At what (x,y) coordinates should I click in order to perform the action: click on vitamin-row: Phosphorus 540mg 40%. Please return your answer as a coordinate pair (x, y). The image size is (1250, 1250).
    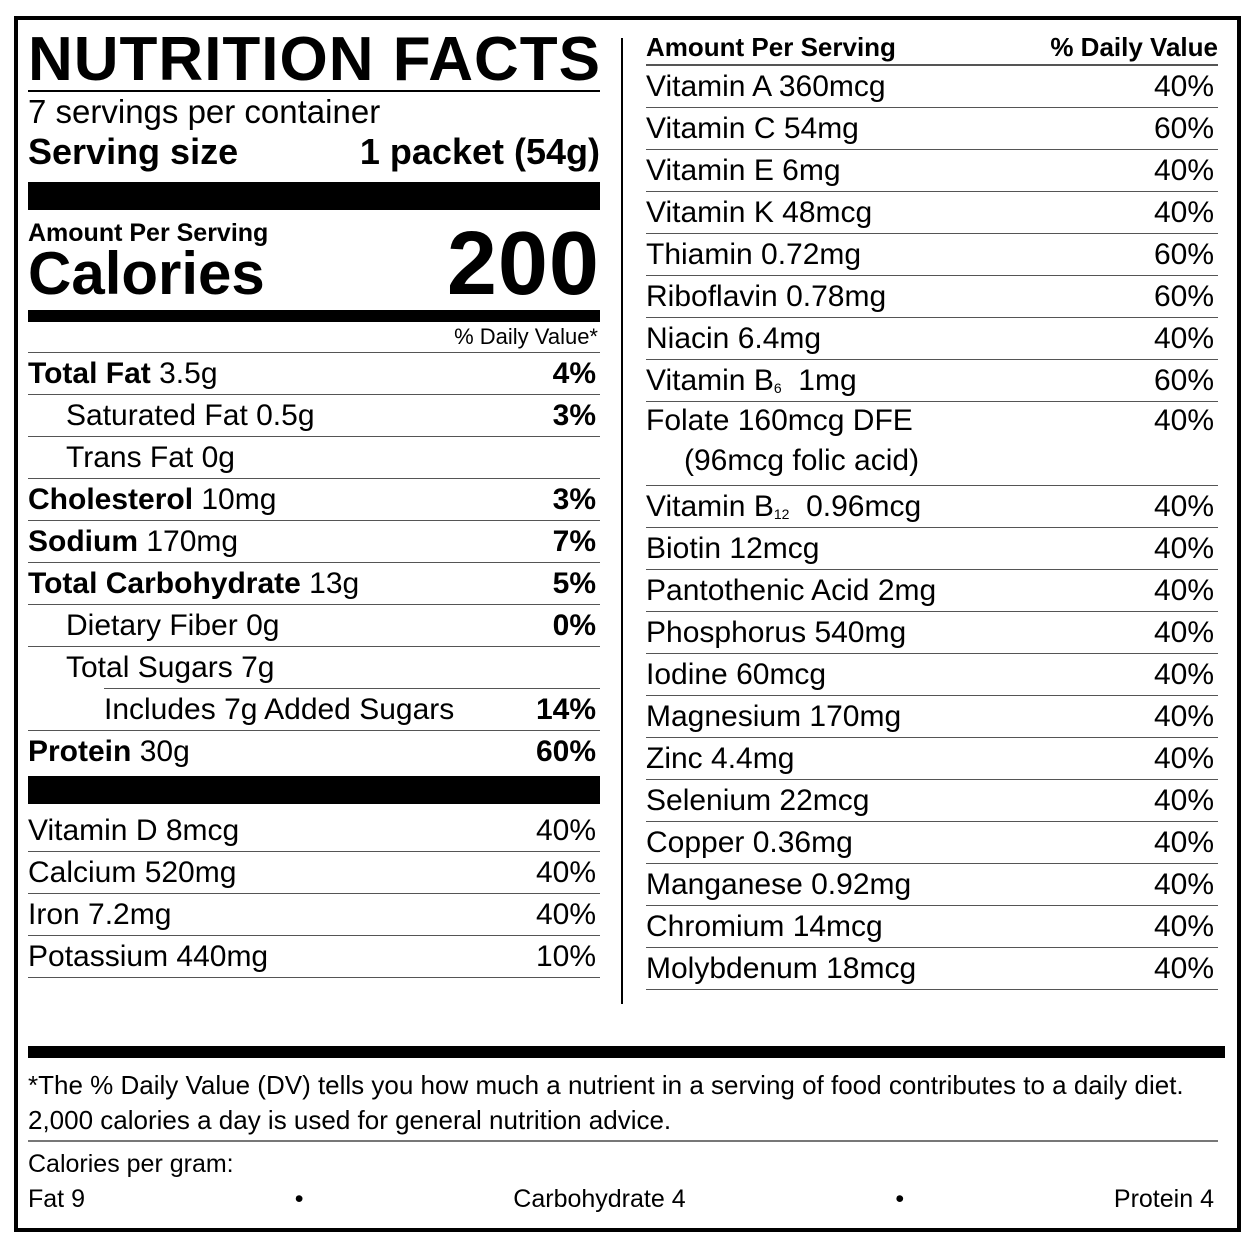
    Looking at the image, I should click on (932, 633).